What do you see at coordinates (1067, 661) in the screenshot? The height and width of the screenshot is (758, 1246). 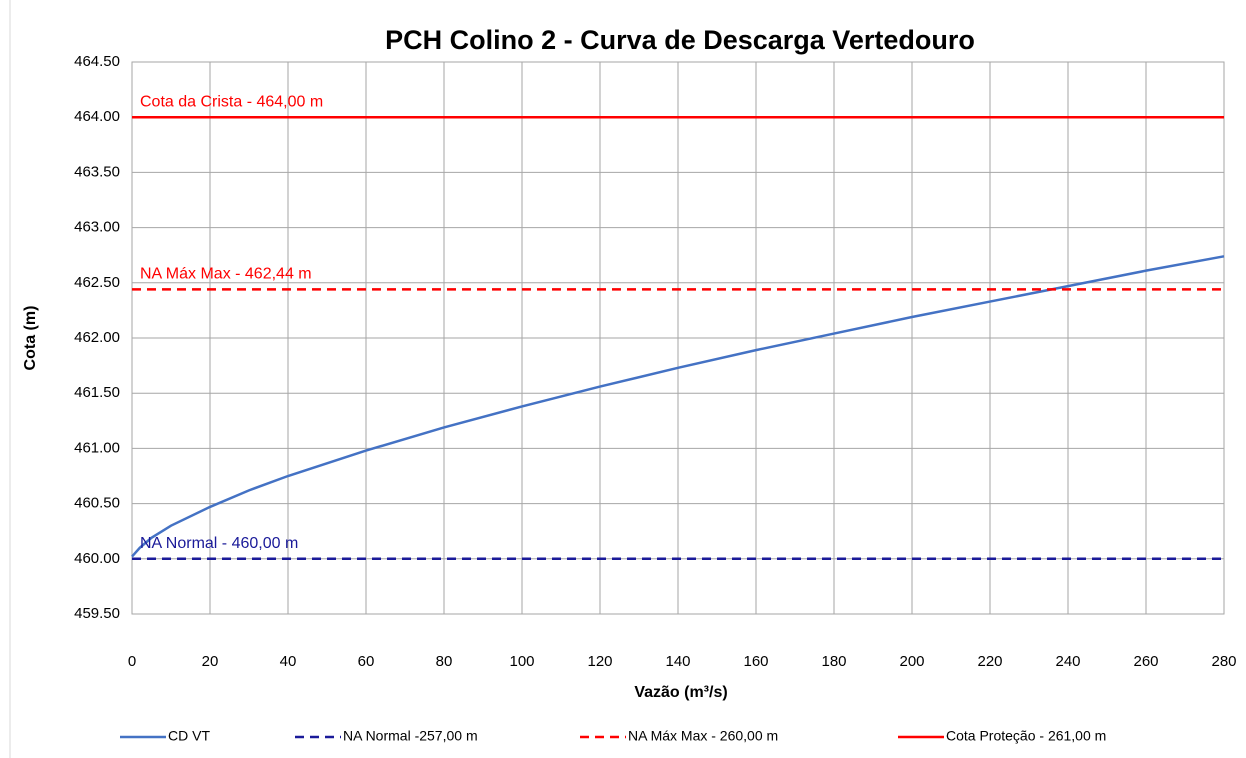 I see `x-tick-label: 240` at bounding box center [1067, 661].